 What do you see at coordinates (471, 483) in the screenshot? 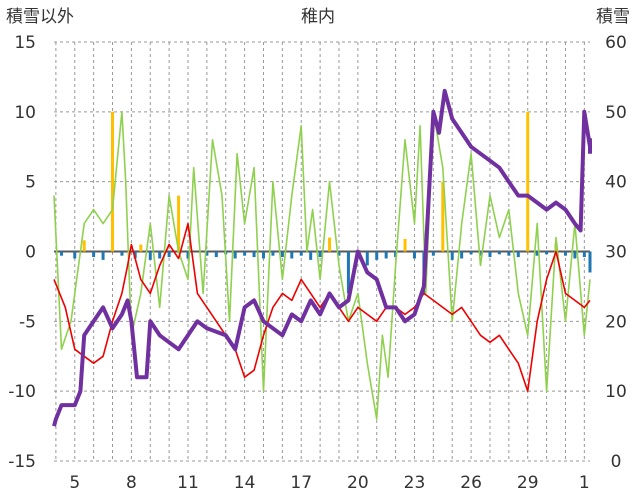
I see `x-tick-label: 26` at bounding box center [471, 483].